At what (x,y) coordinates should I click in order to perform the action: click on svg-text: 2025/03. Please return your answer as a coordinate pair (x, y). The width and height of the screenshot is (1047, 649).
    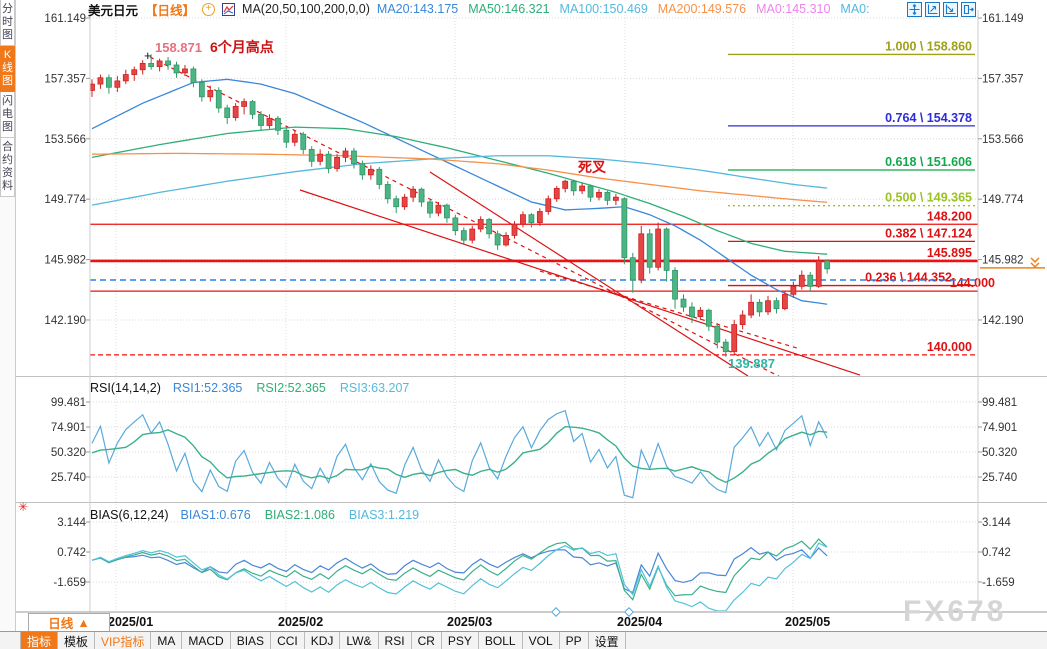
    Looking at the image, I should click on (469, 622).